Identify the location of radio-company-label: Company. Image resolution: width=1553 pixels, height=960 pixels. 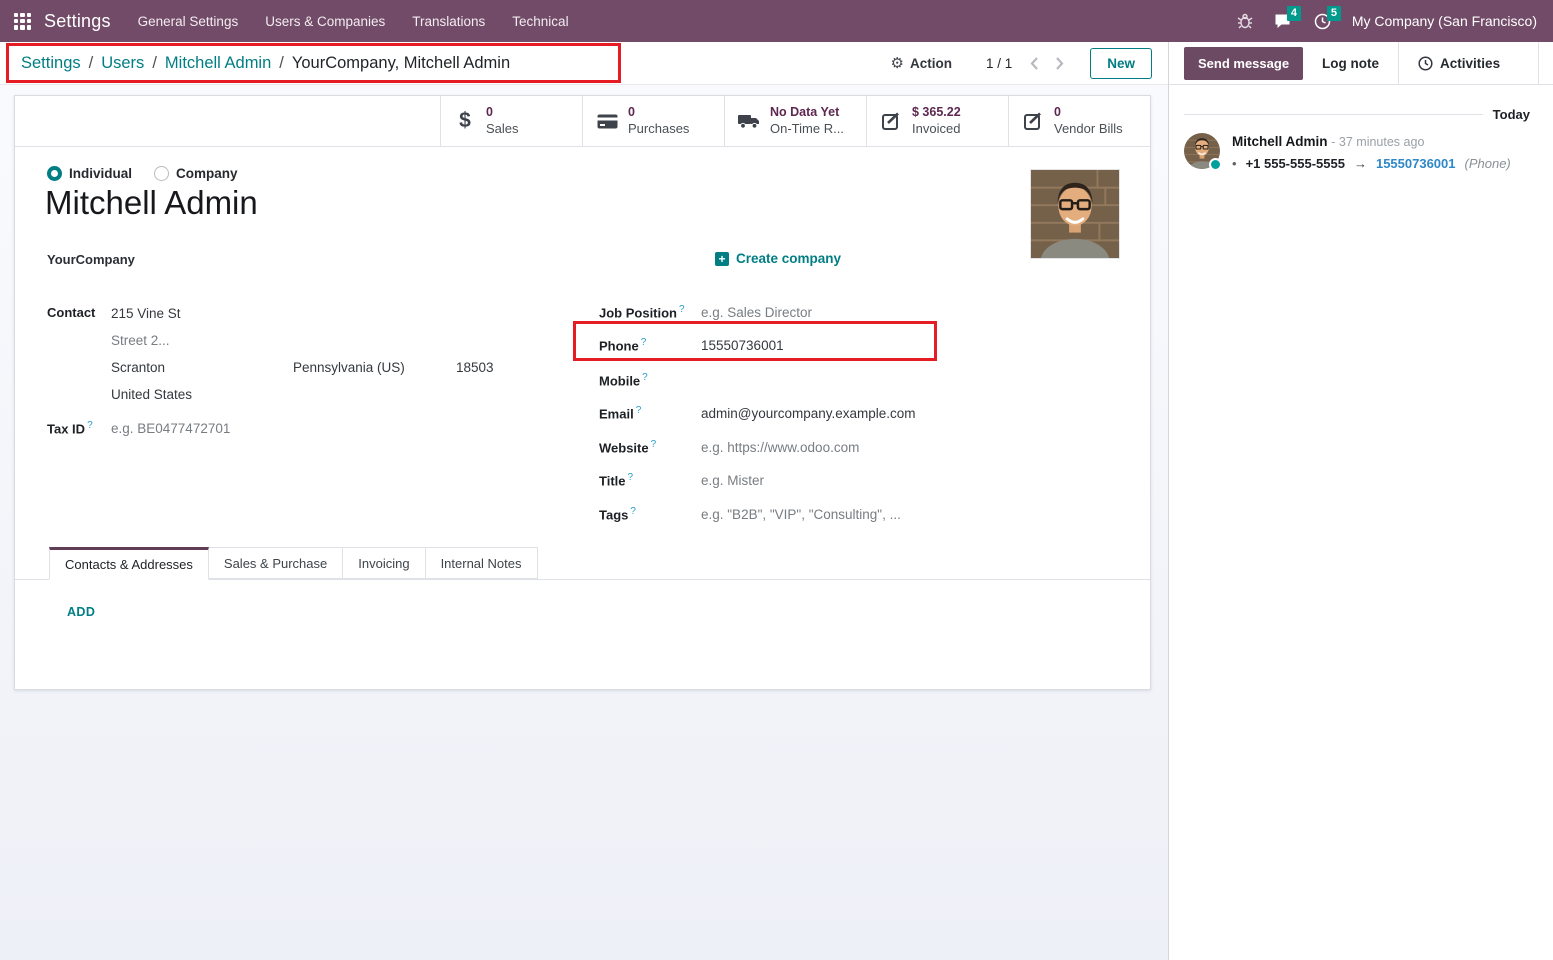
(207, 173).